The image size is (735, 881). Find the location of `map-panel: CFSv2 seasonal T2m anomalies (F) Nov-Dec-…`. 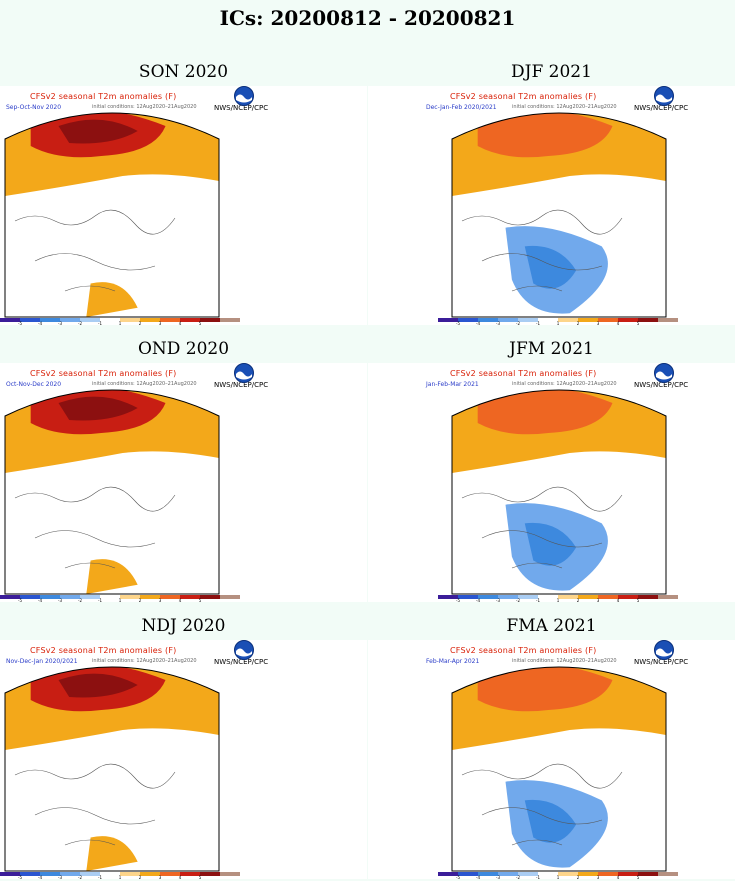

map-panel: CFSv2 seasonal T2m anomalies (F) Nov-Dec-… is located at coordinates (183, 759).